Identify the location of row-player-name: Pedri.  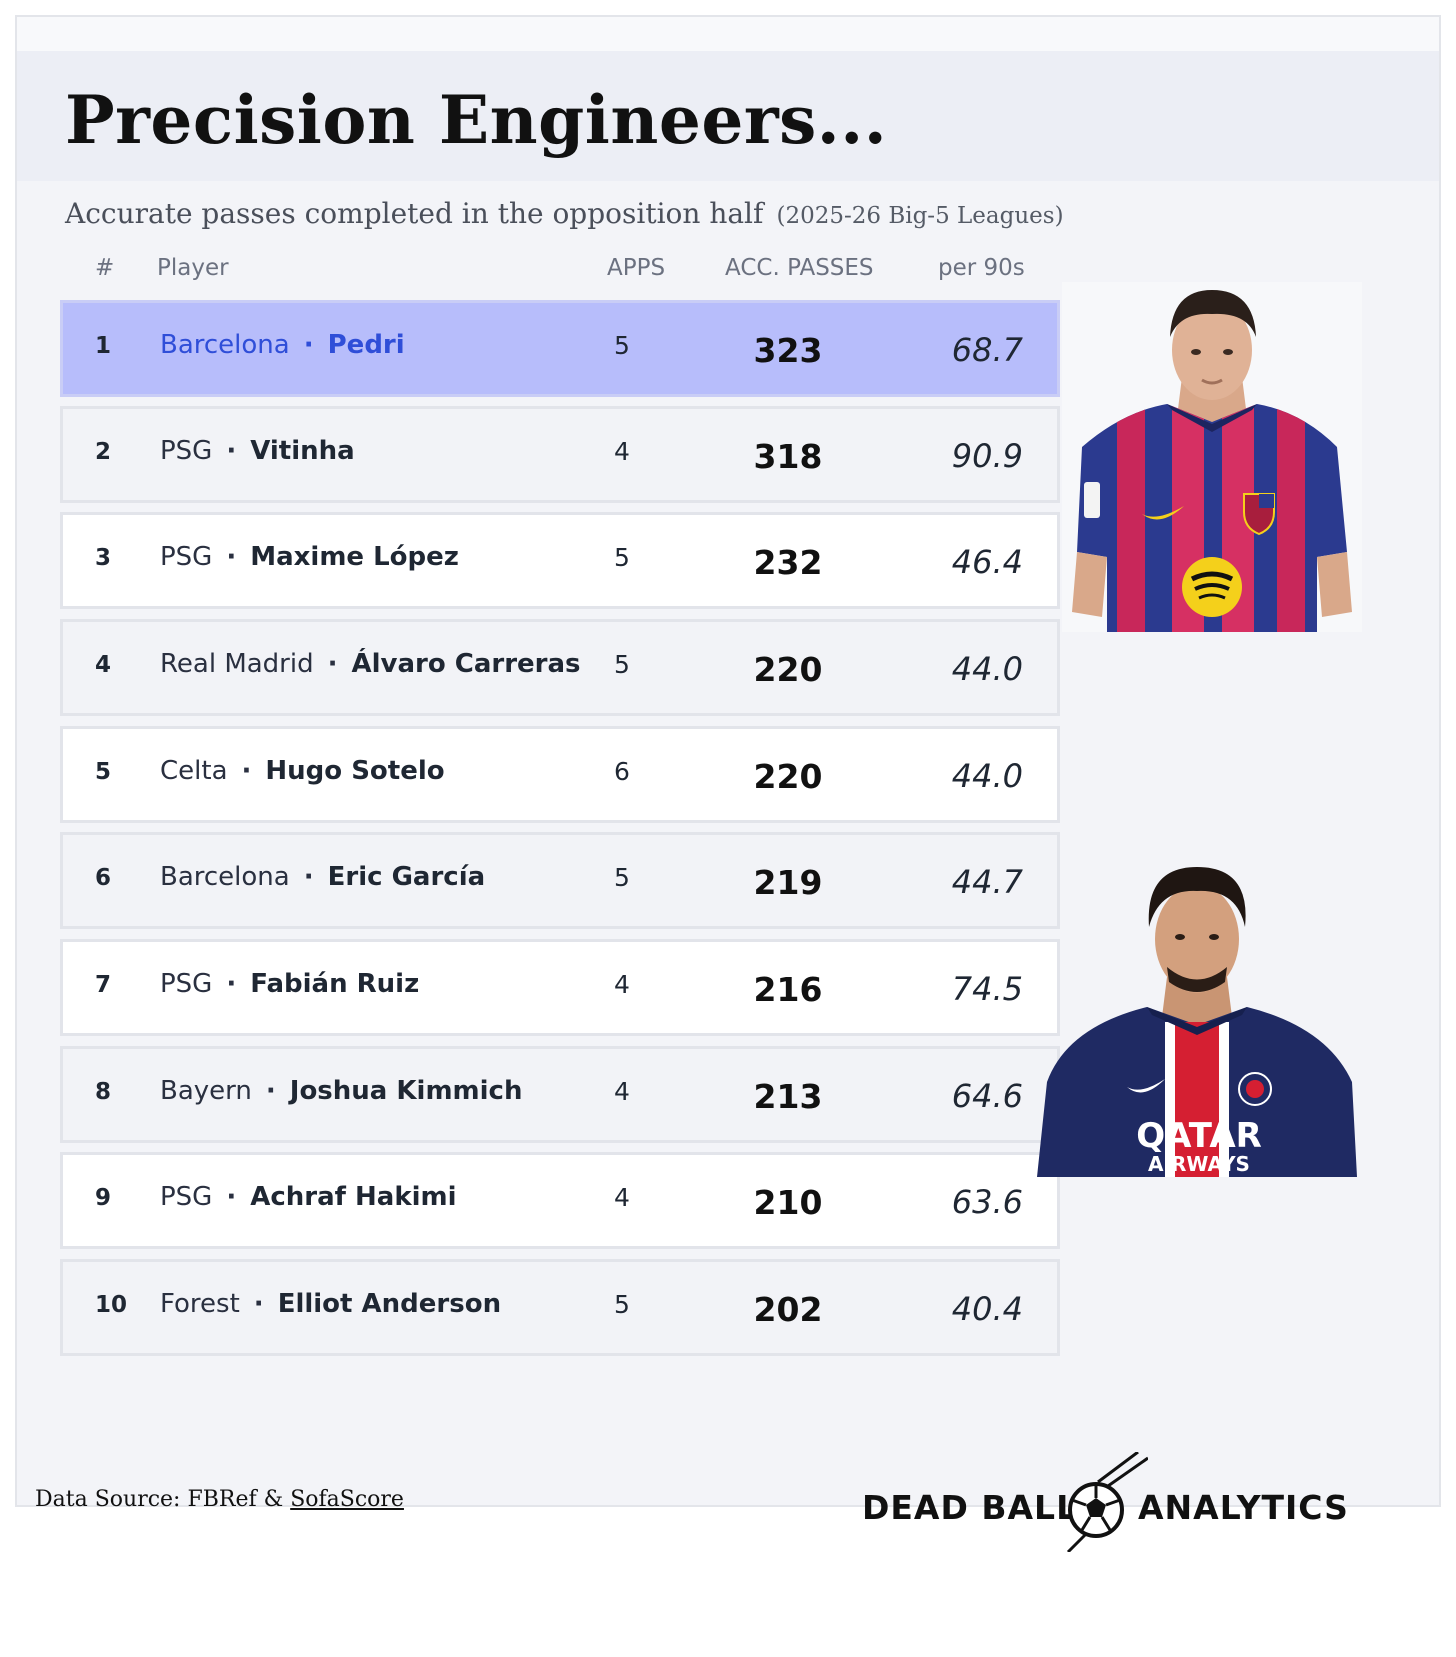
(366, 345).